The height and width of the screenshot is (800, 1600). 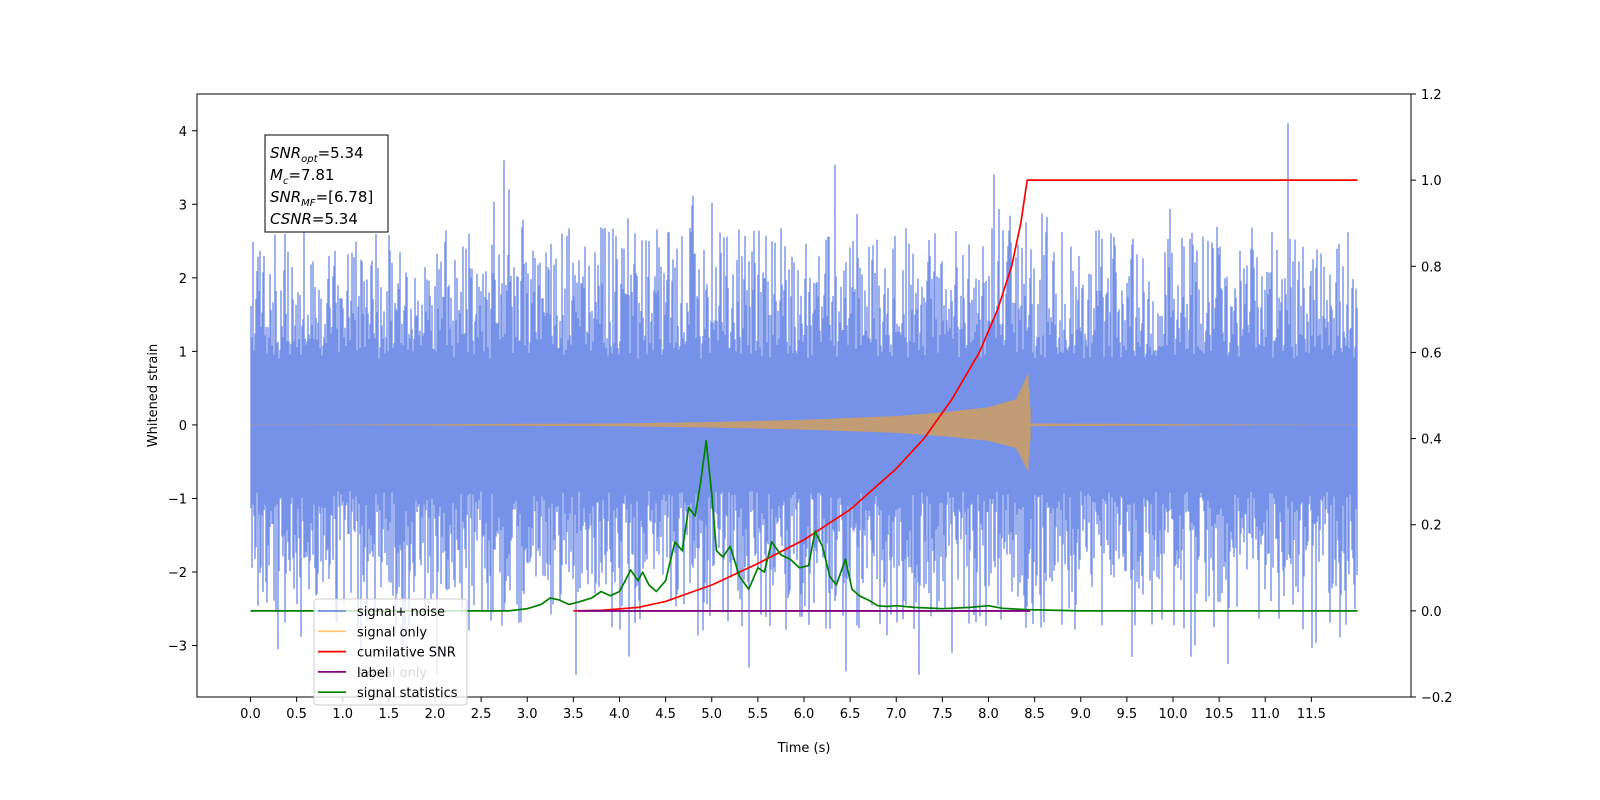 I want to click on x-tick-label: 0.0, so click(x=250, y=714).